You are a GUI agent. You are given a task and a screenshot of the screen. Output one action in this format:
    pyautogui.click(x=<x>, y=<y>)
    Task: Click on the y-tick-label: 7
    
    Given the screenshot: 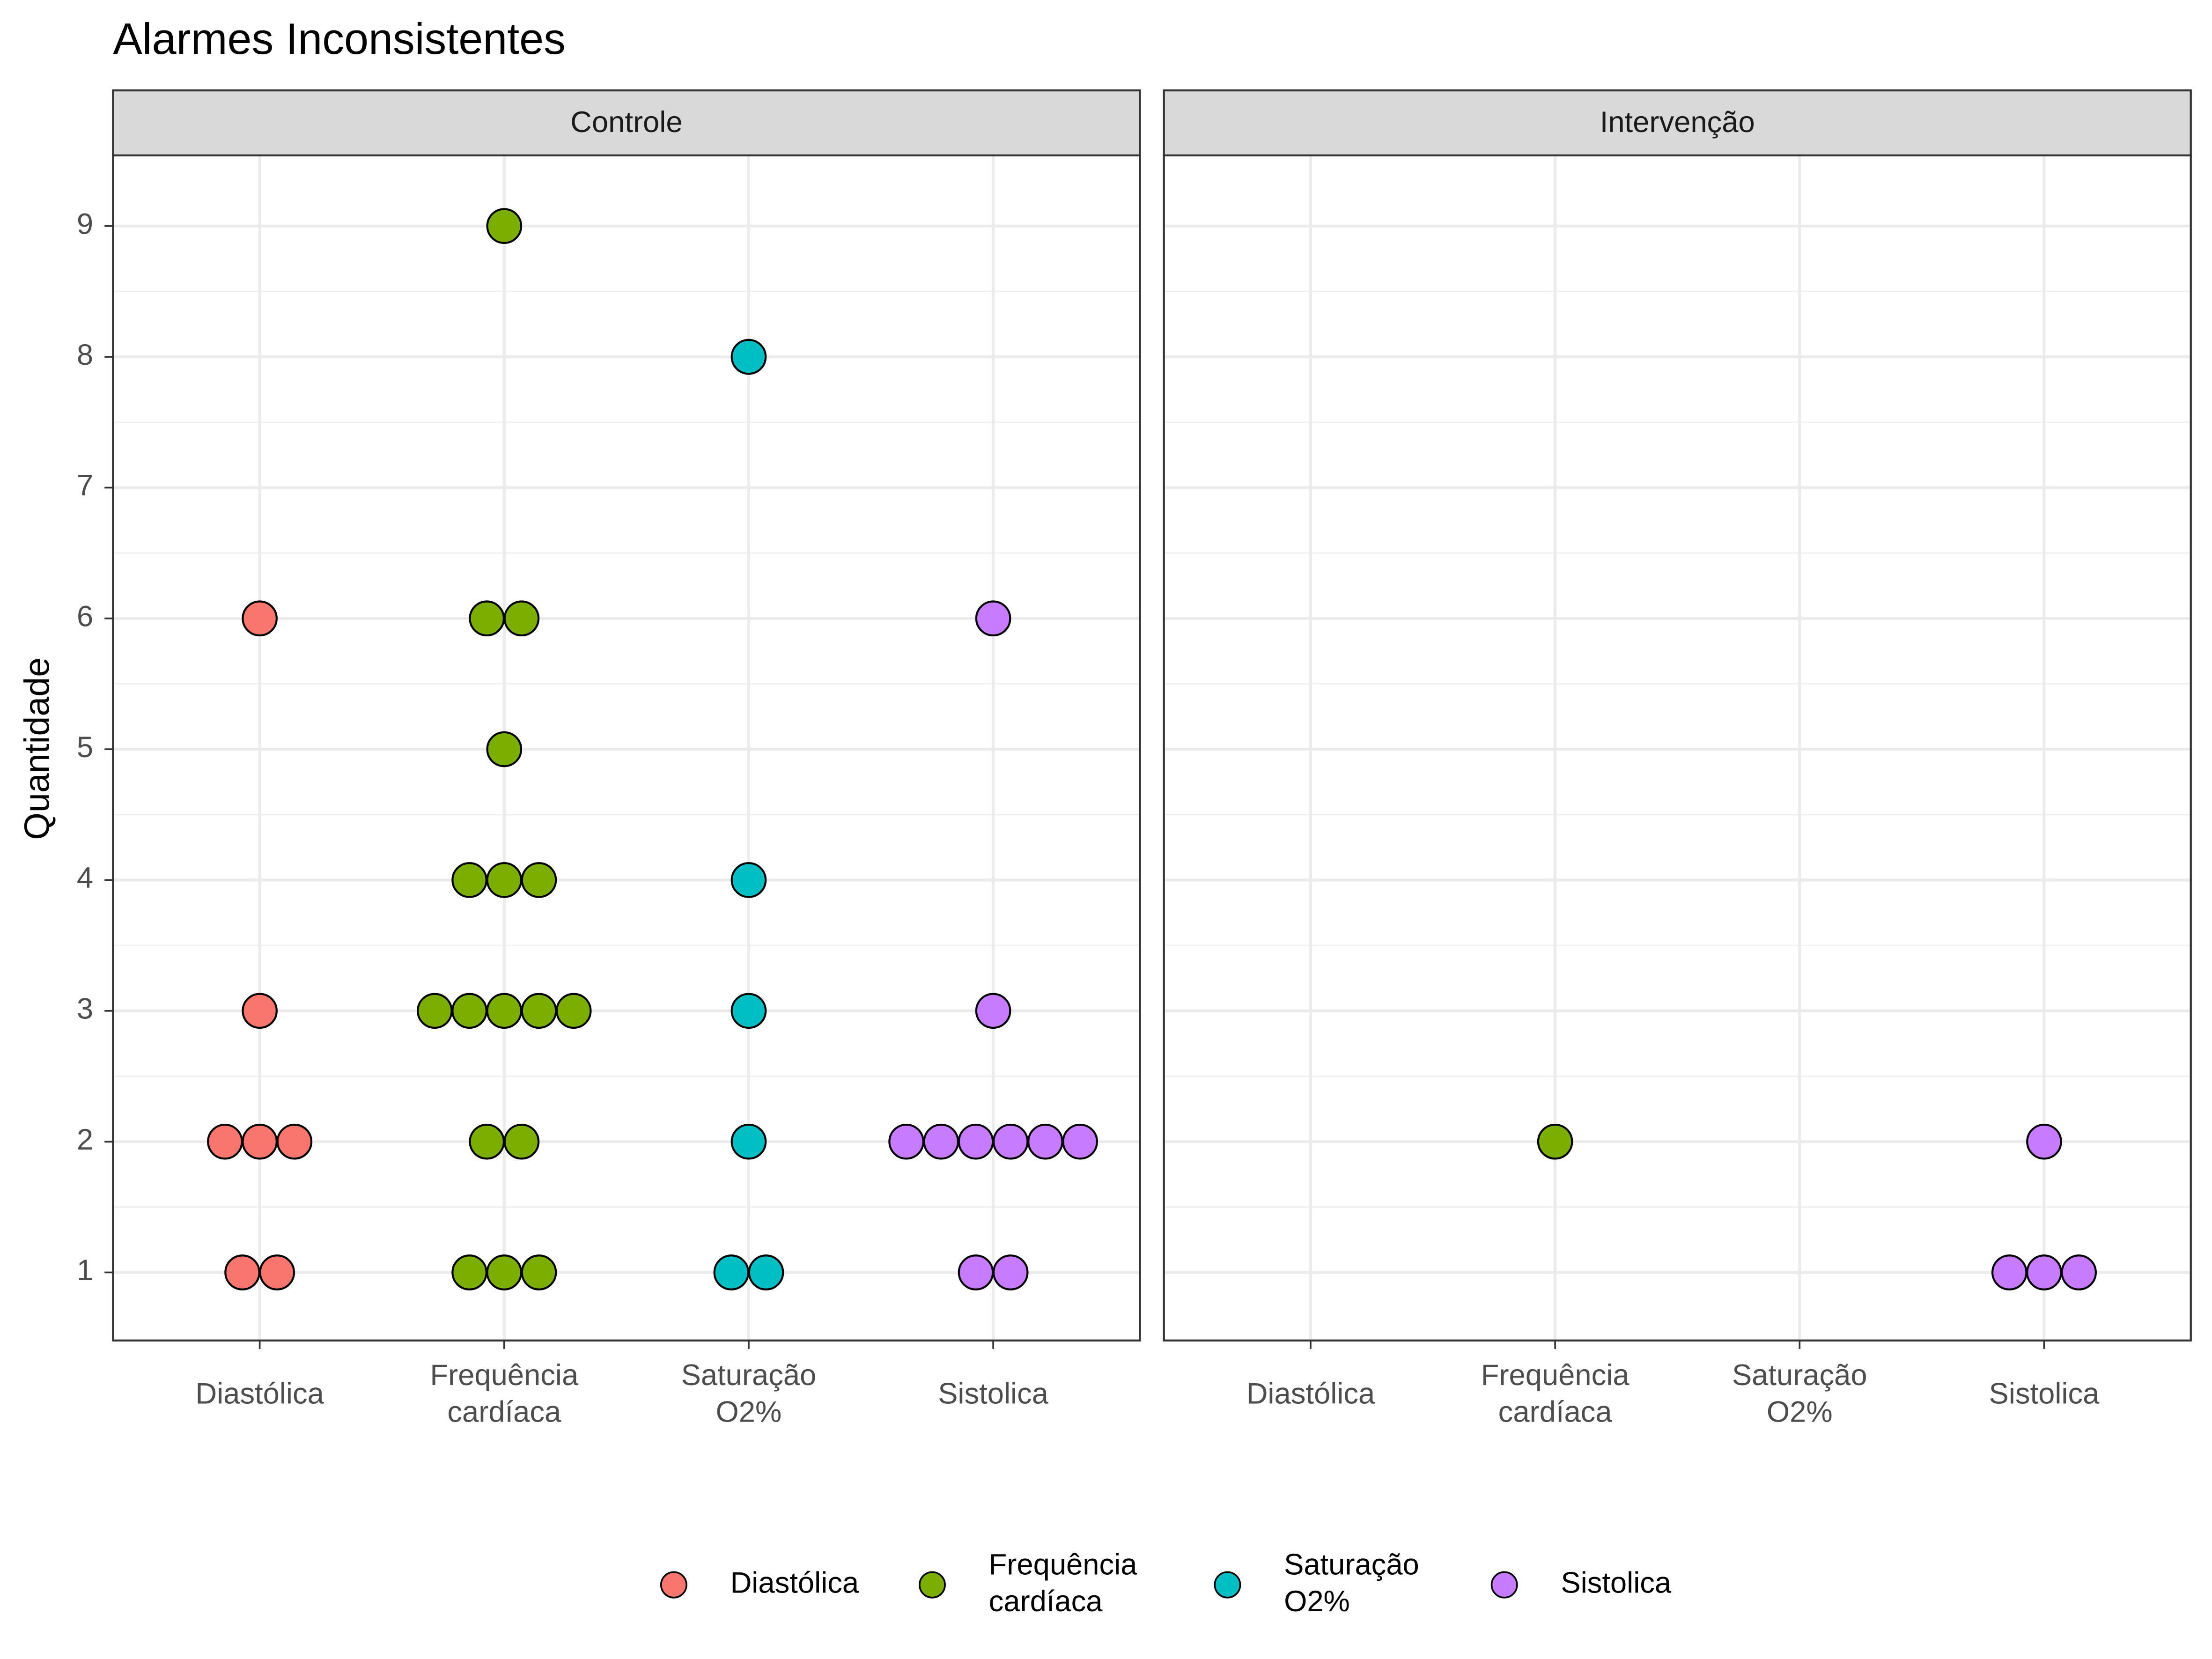 What is the action you would take?
    pyautogui.click(x=85, y=485)
    